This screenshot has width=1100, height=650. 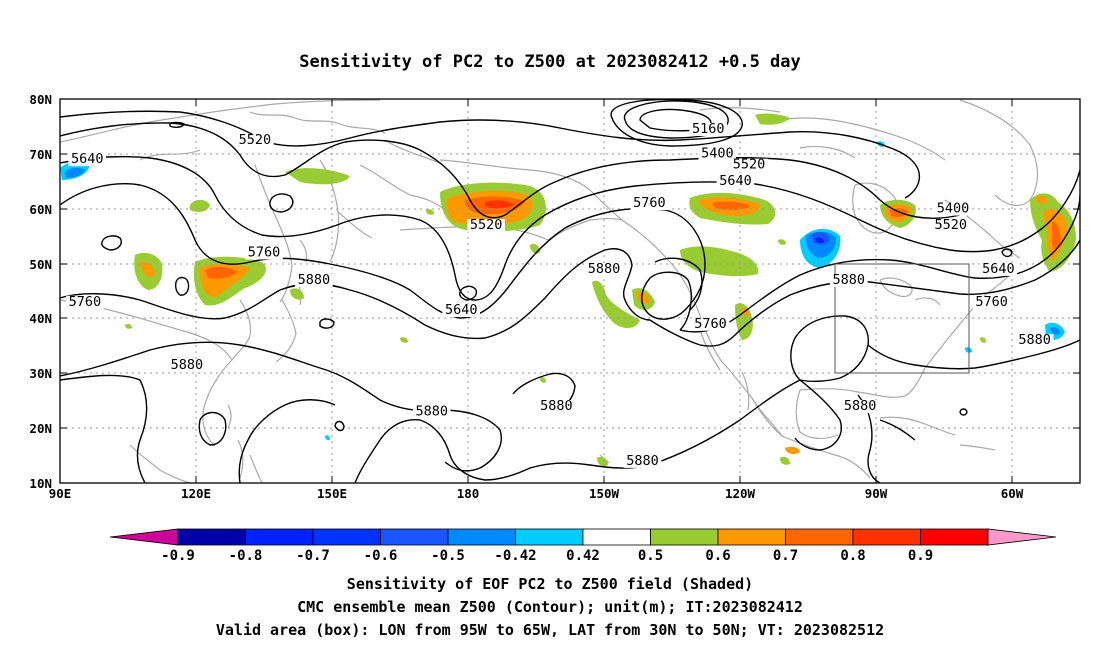 What do you see at coordinates (536, 493) in the screenshot?
I see `longitude-labels: 90E 120E 150E 180 150W 120W 90W 60W` at bounding box center [536, 493].